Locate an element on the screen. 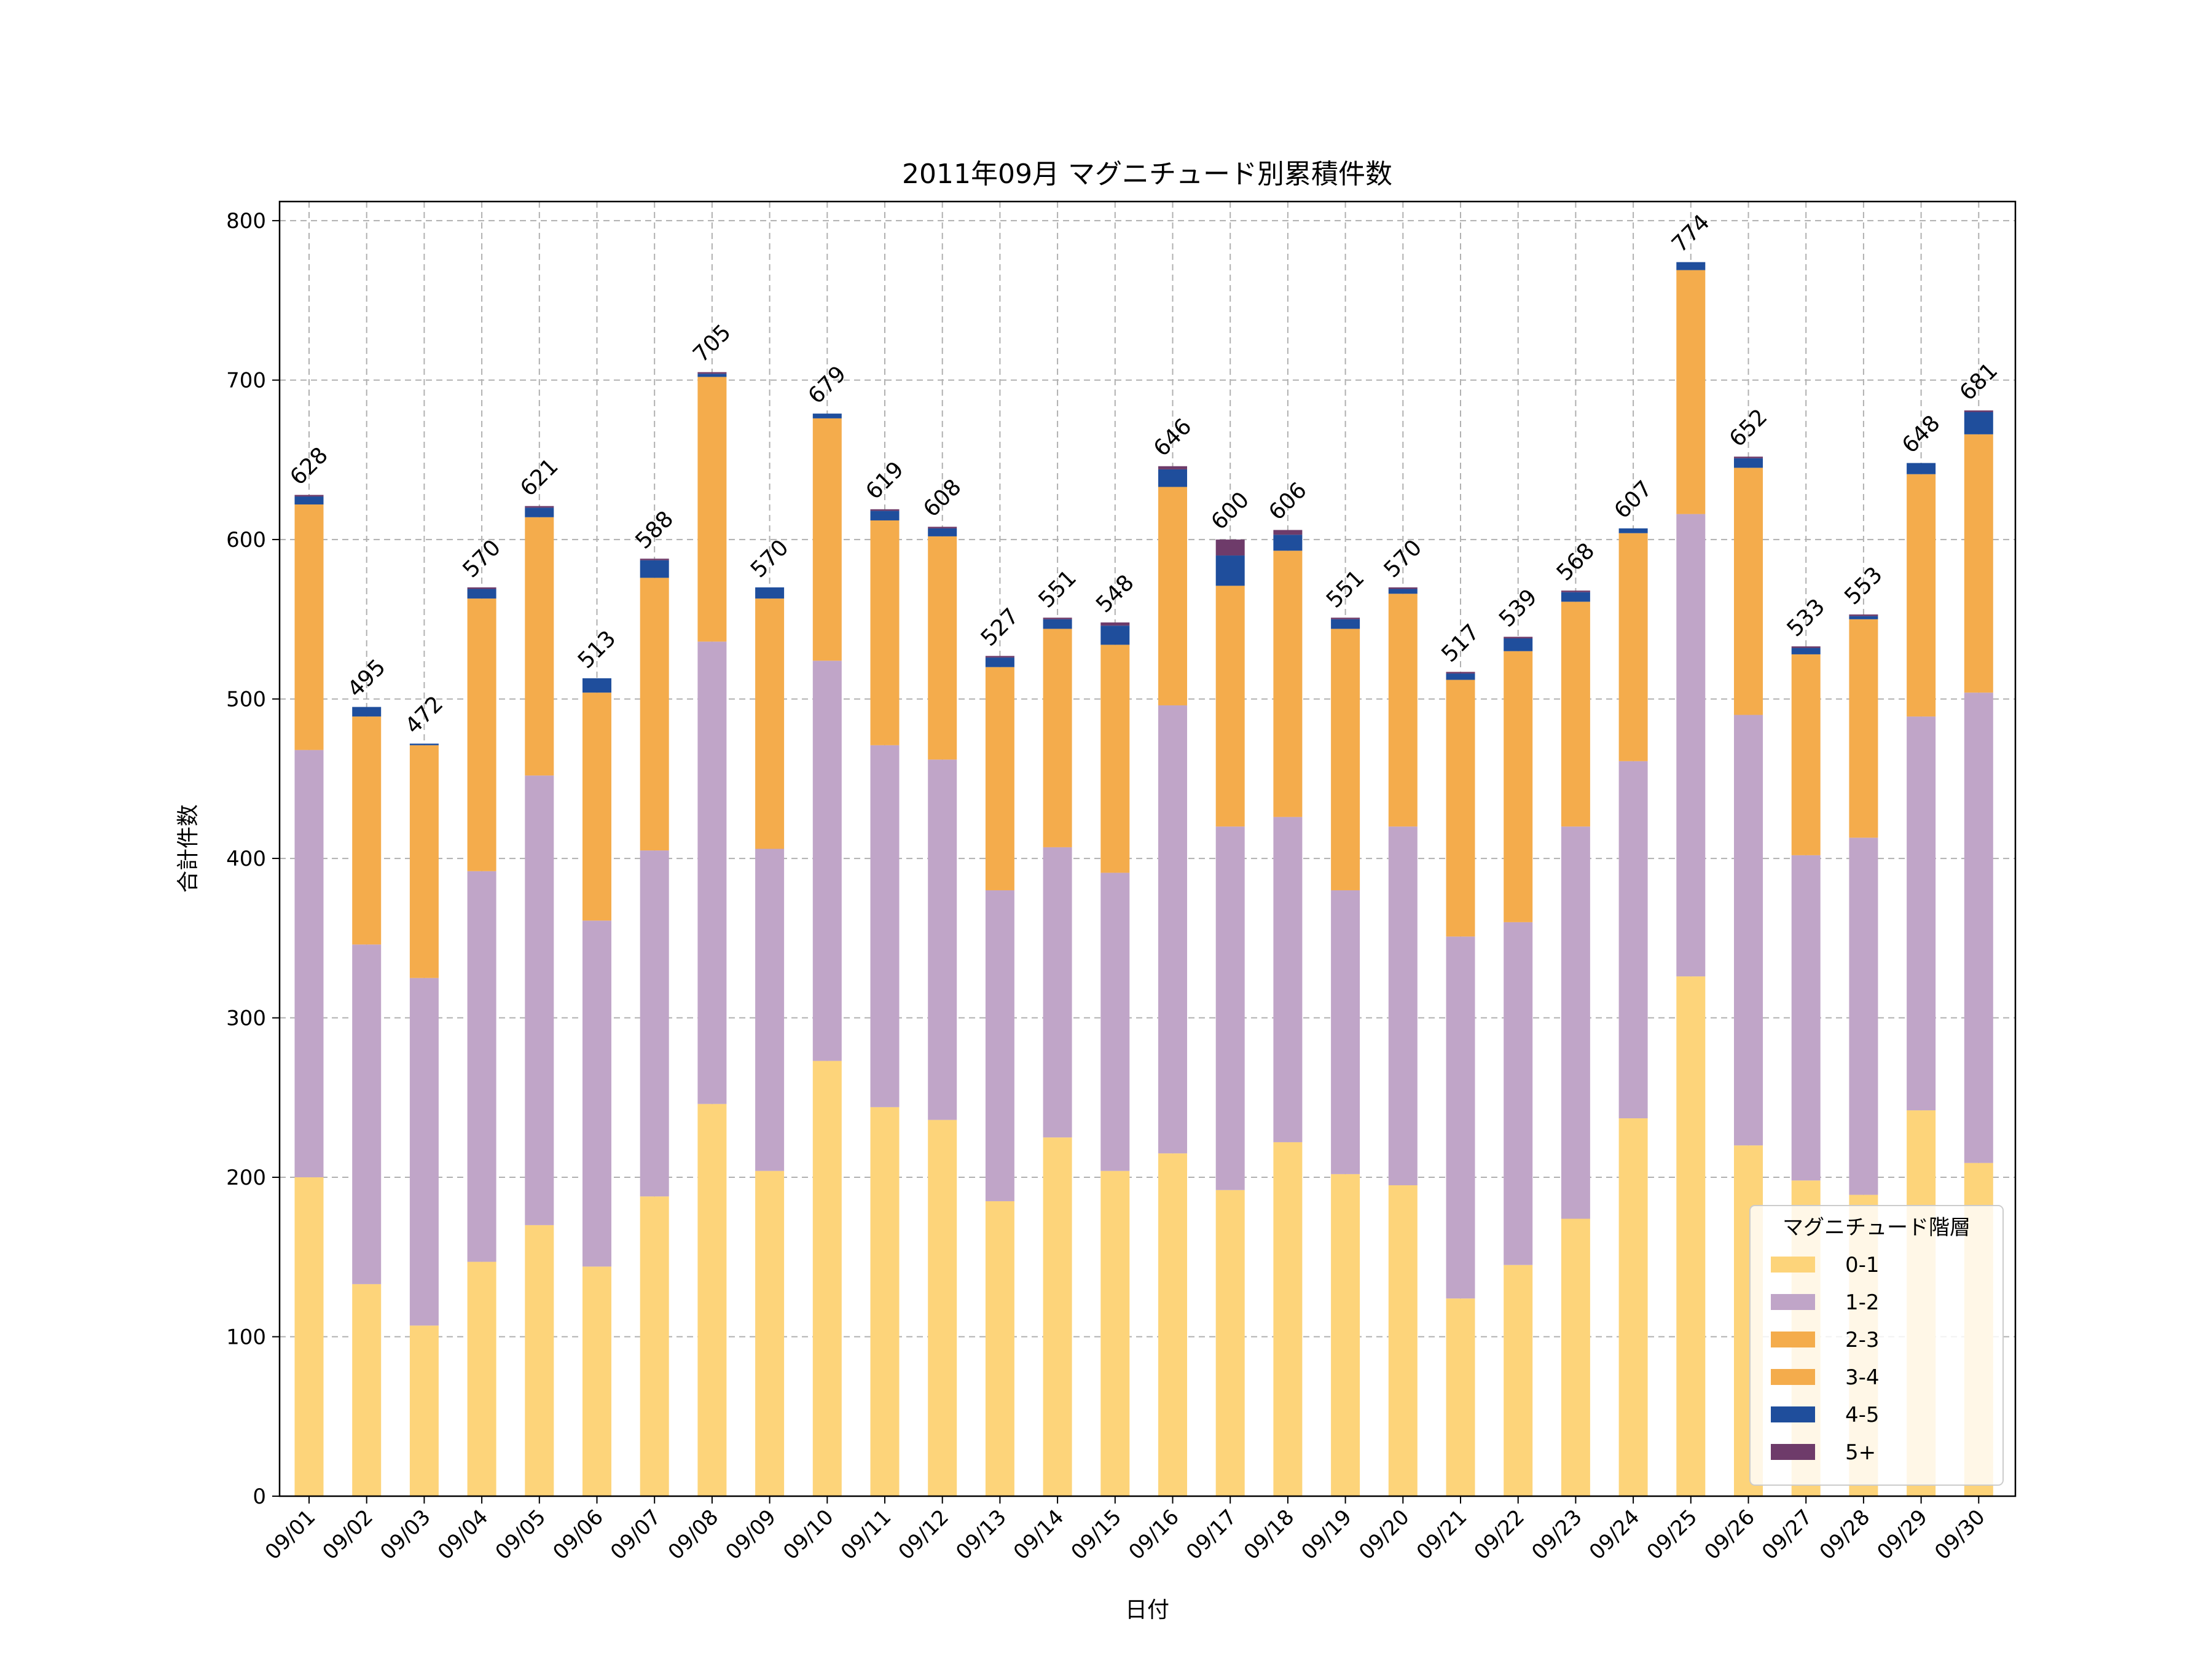  legend-label: 1-2 is located at coordinates (1862, 1302).